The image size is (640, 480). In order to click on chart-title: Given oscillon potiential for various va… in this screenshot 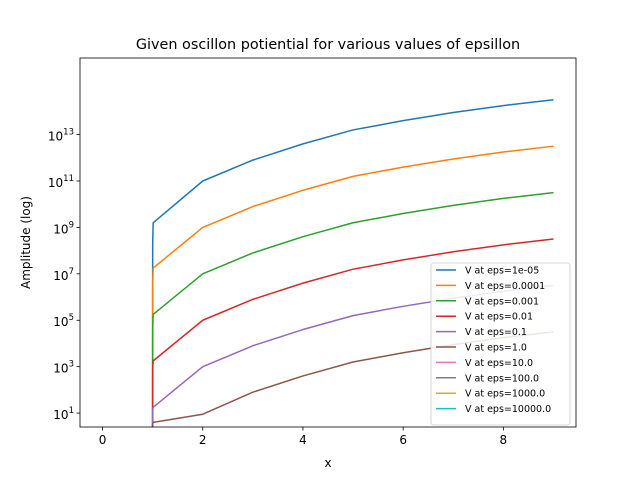, I will do `click(328, 45)`.